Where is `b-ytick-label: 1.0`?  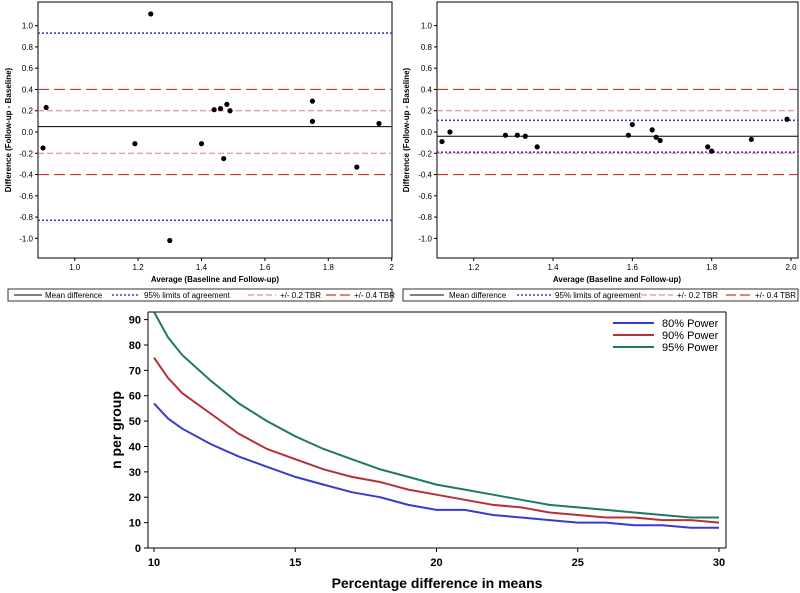 b-ytick-label: 1.0 is located at coordinates (427, 26).